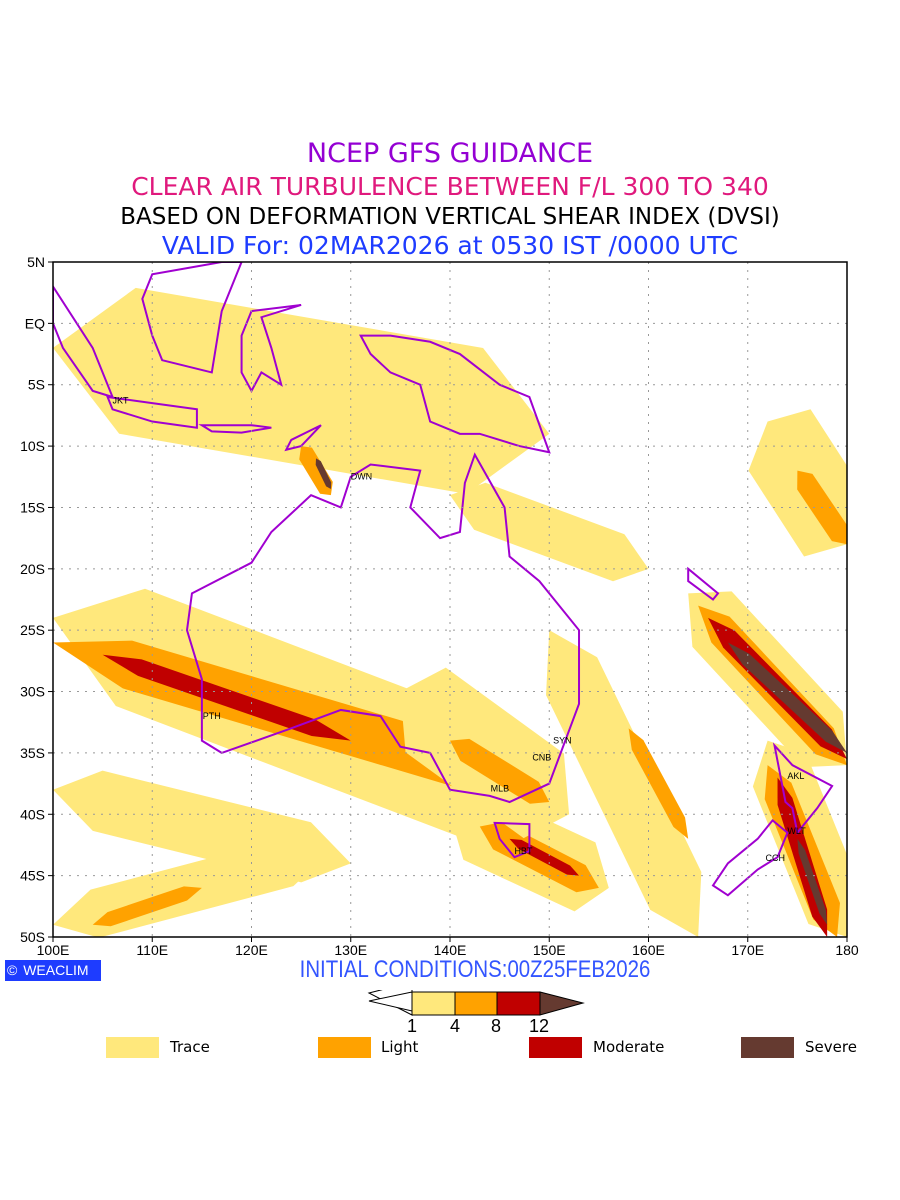 The image size is (900, 1200). What do you see at coordinates (549, 950) in the screenshot?
I see `lon-tick-label: 150E` at bounding box center [549, 950].